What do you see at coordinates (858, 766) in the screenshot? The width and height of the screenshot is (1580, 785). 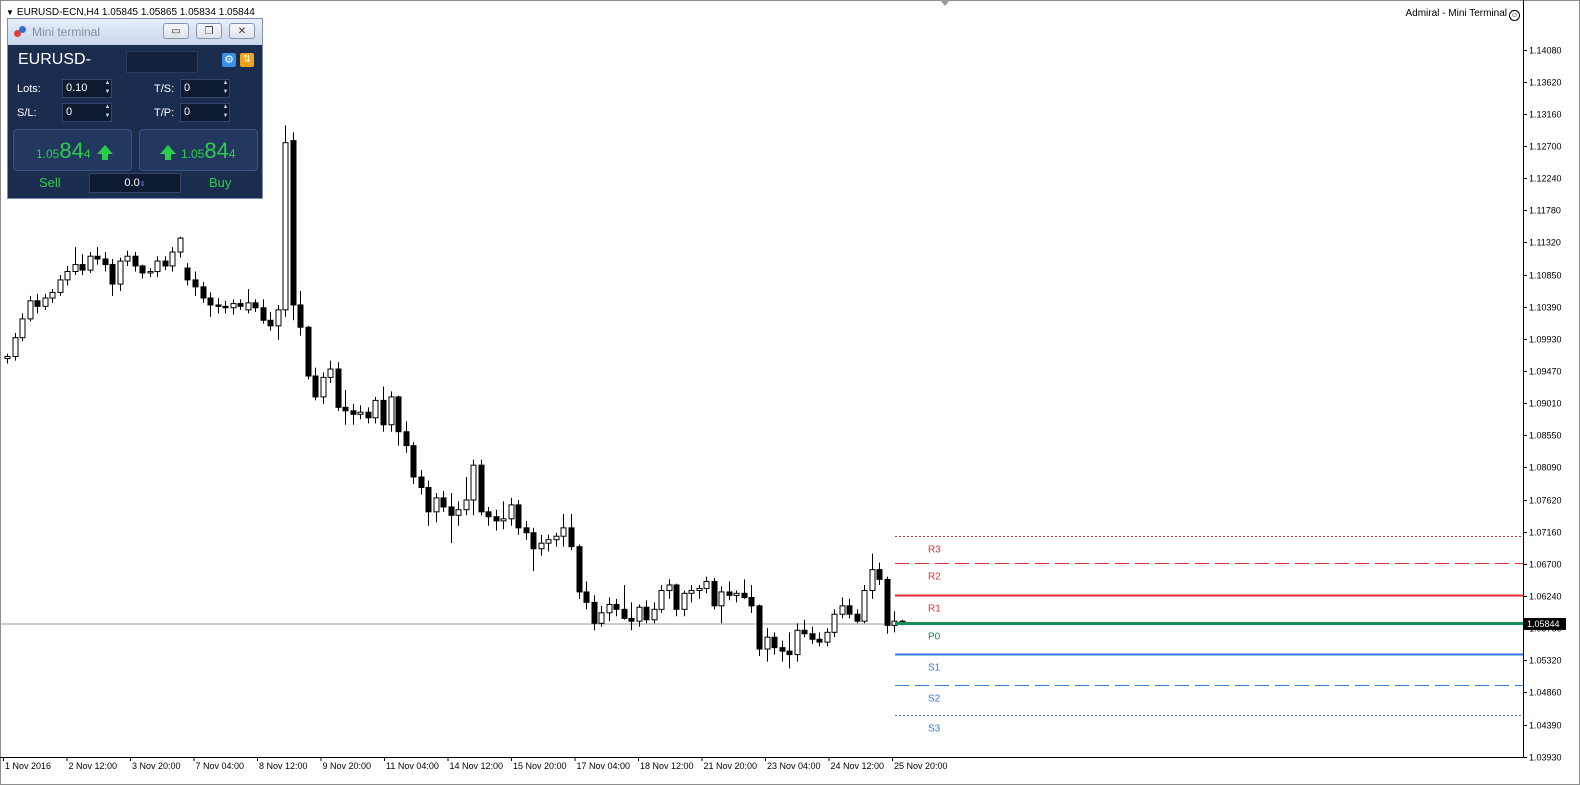 I see `time-label: 24 Nov 12:00` at bounding box center [858, 766].